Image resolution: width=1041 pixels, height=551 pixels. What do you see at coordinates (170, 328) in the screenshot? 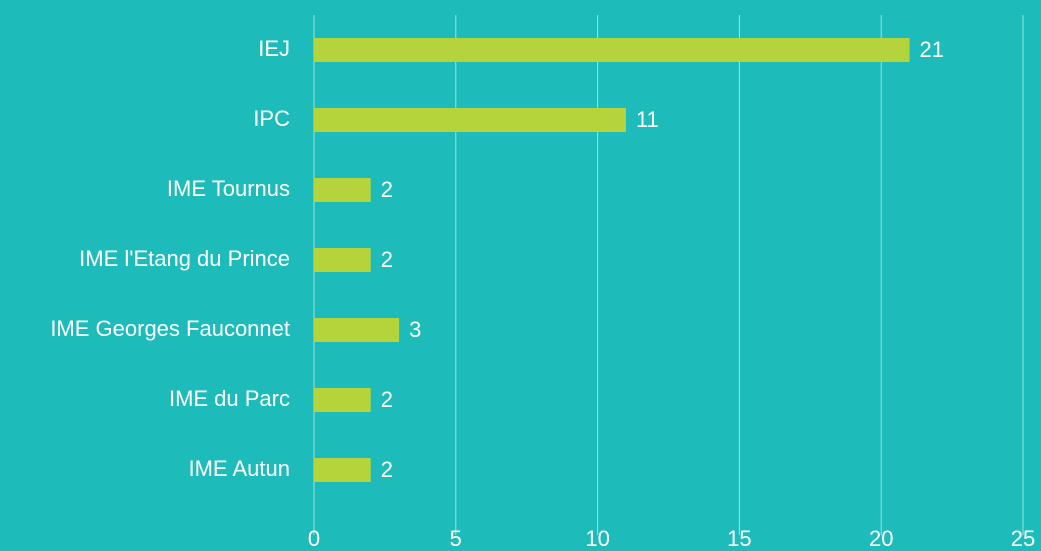
I see `y-tick-label: IME Georges Fauconnet` at bounding box center [170, 328].